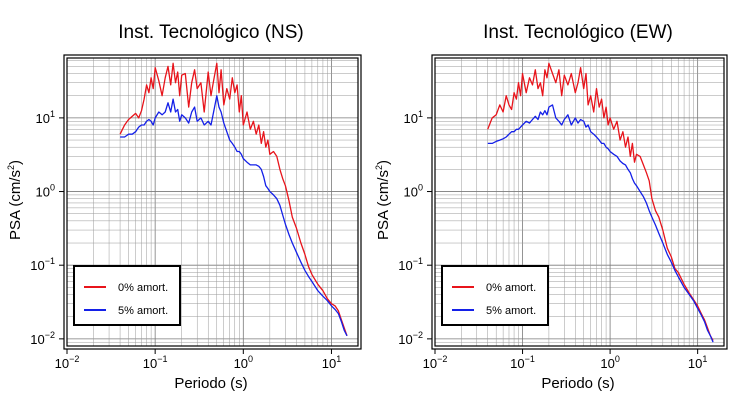 The width and height of the screenshot is (730, 400). I want to click on chart-title: Inst. Tecnológico (NS), so click(211, 32).